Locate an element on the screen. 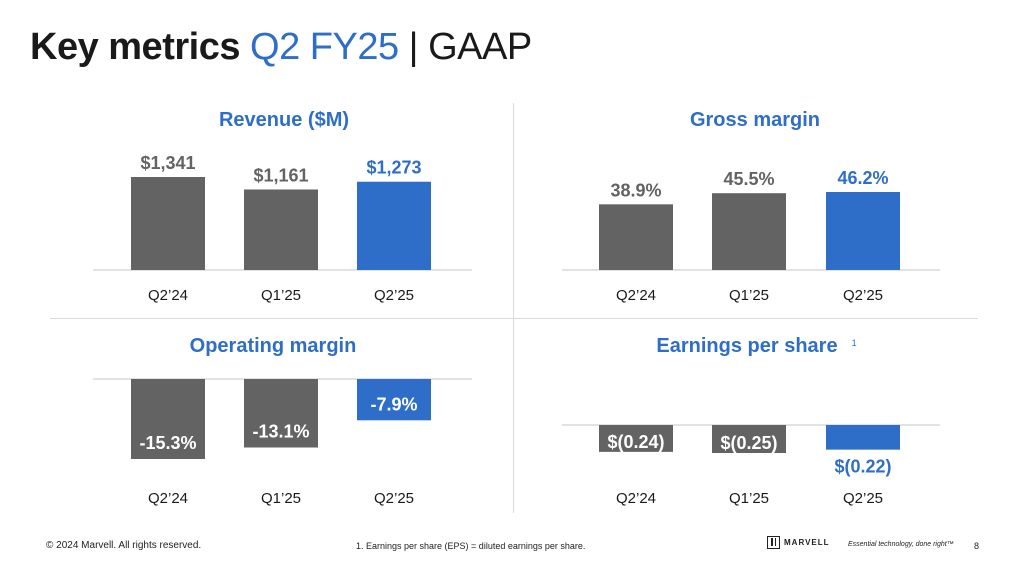  title-rest: | GAAP is located at coordinates (470, 47).